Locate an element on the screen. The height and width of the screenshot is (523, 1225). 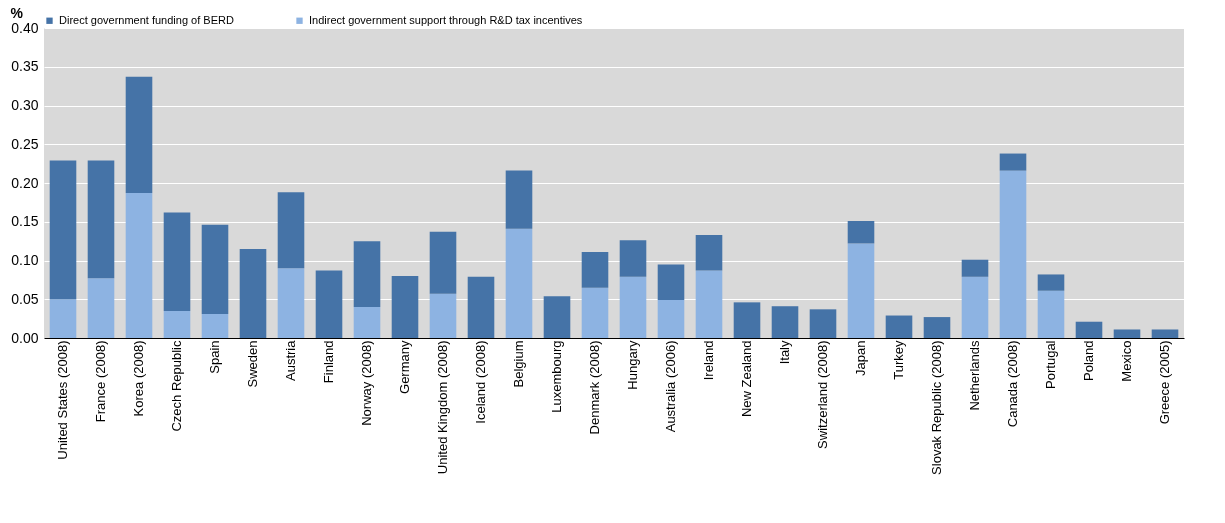
x-tick-label: Finland is located at coordinates (328, 362).